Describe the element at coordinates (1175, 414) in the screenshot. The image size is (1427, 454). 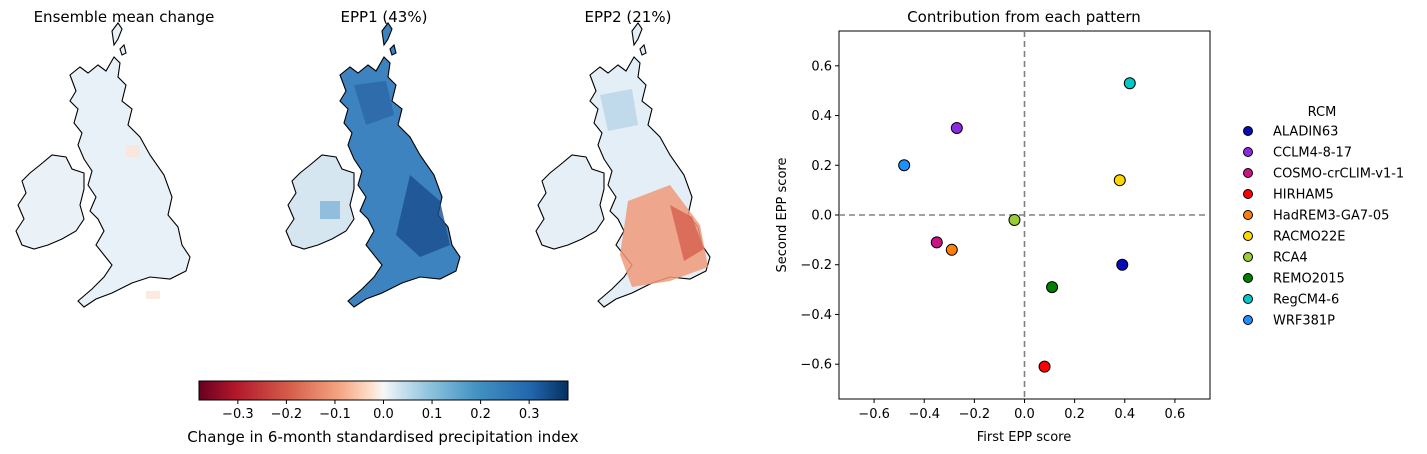
I see `x-tick-label: 0.6` at that location.